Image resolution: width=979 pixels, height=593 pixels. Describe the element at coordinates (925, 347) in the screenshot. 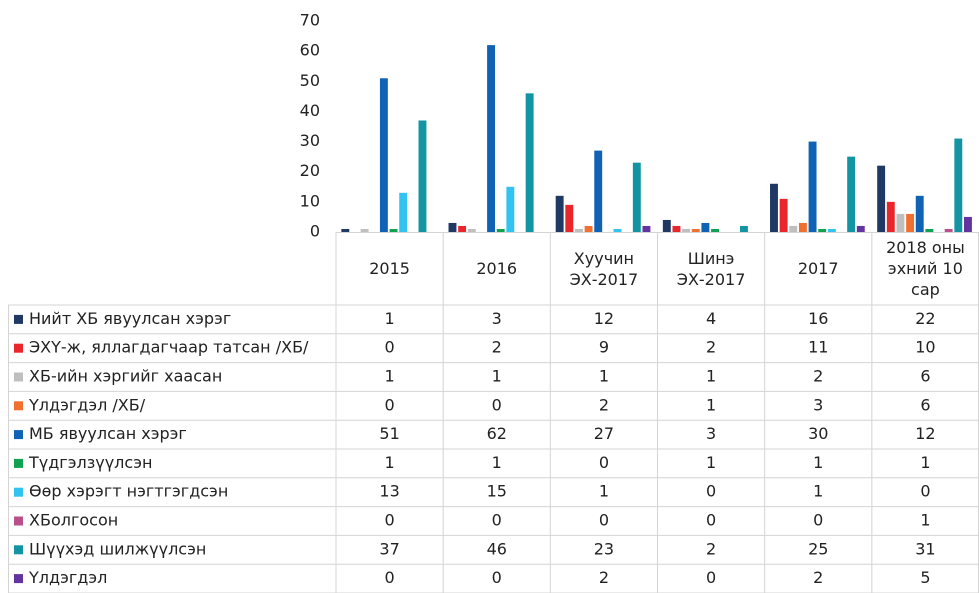

I see `table-cell: 10` at that location.